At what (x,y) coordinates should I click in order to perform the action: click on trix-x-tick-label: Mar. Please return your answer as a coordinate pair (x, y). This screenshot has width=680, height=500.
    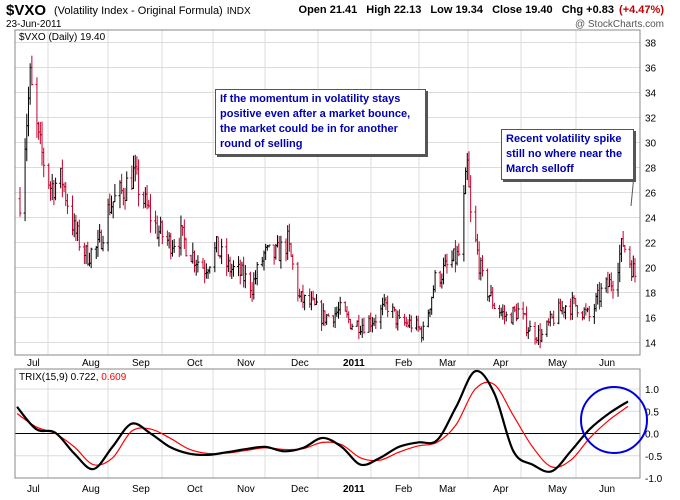
    Looking at the image, I should click on (448, 489).